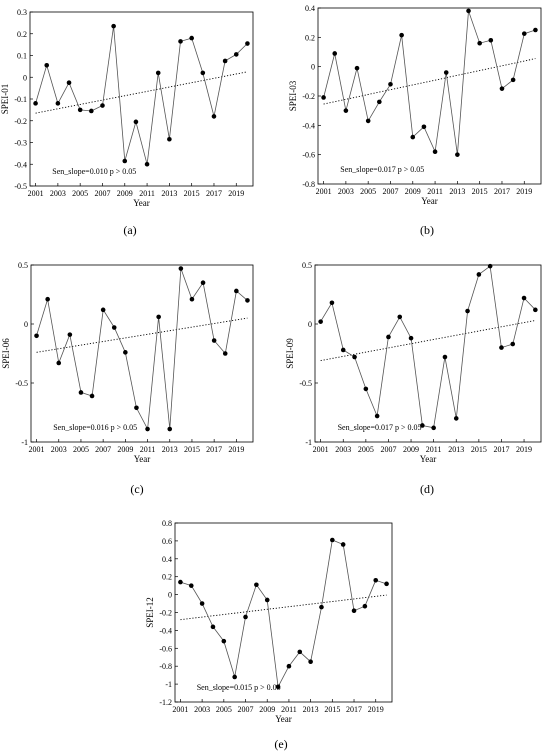  What do you see at coordinates (167, 523) in the screenshot?
I see `y-tick-label: 0.8` at bounding box center [167, 523].